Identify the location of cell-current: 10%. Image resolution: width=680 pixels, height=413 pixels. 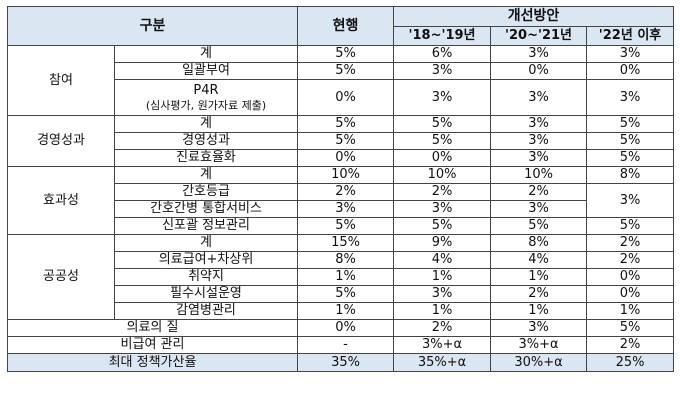
(346, 175).